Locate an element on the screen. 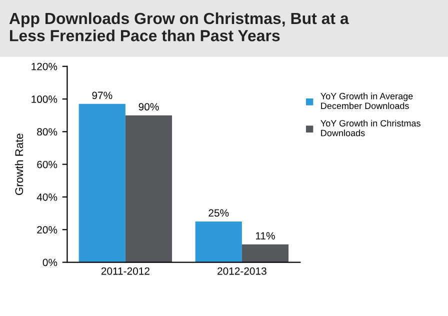 This screenshot has width=448, height=316. legend-label: YoY Growth in Average December Downloads is located at coordinates (366, 101).